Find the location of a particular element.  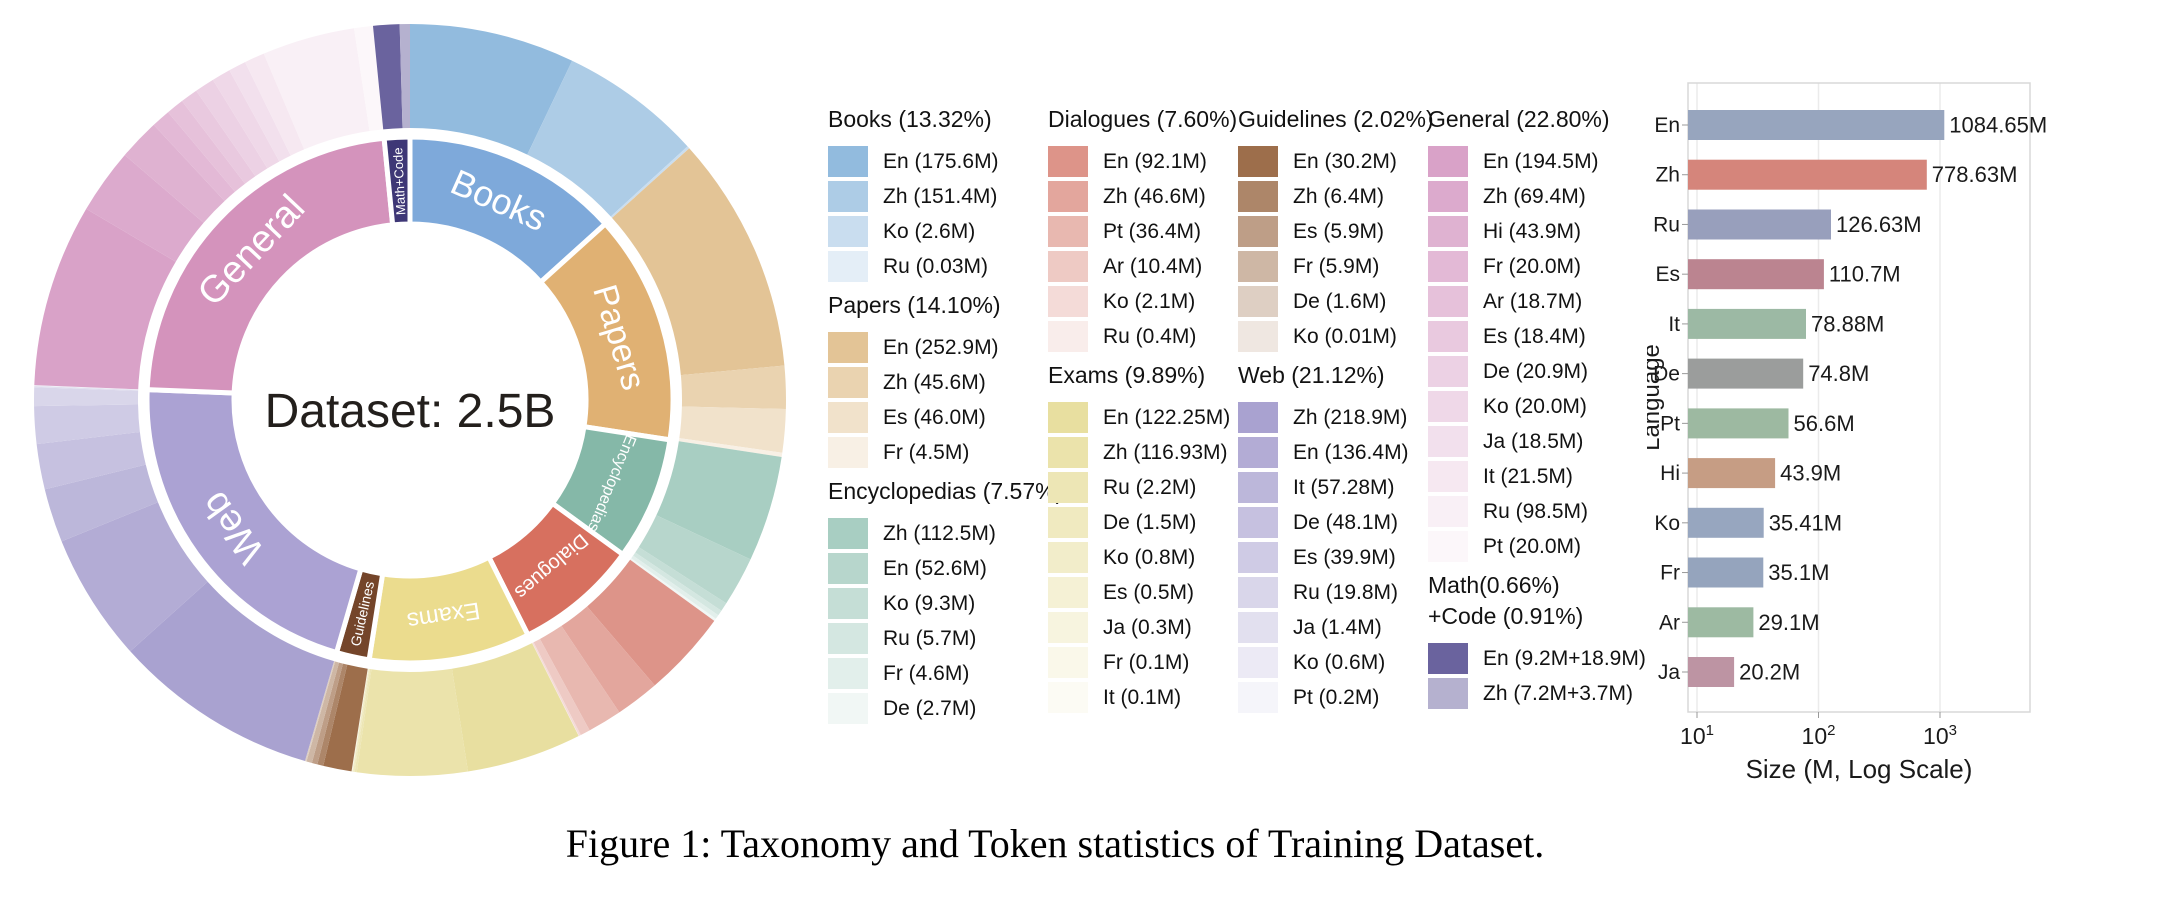

legend-item-exams-zh: Zh (116.93M) is located at coordinates (1156, 452).